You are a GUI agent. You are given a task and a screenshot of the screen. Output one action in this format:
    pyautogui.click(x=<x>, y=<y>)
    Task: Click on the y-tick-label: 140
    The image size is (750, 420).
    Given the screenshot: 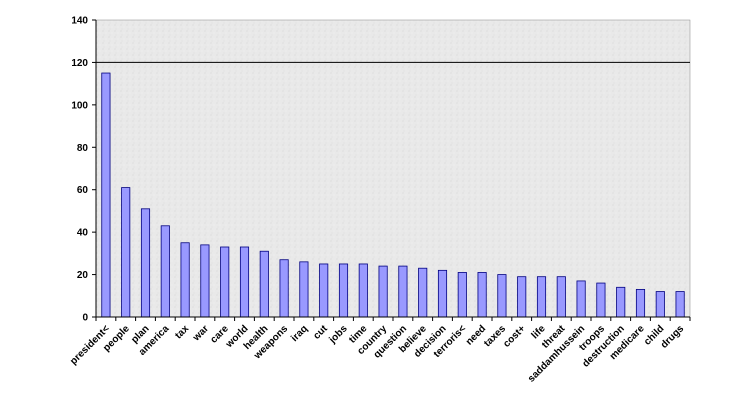 What is the action you would take?
    pyautogui.click(x=79, y=21)
    